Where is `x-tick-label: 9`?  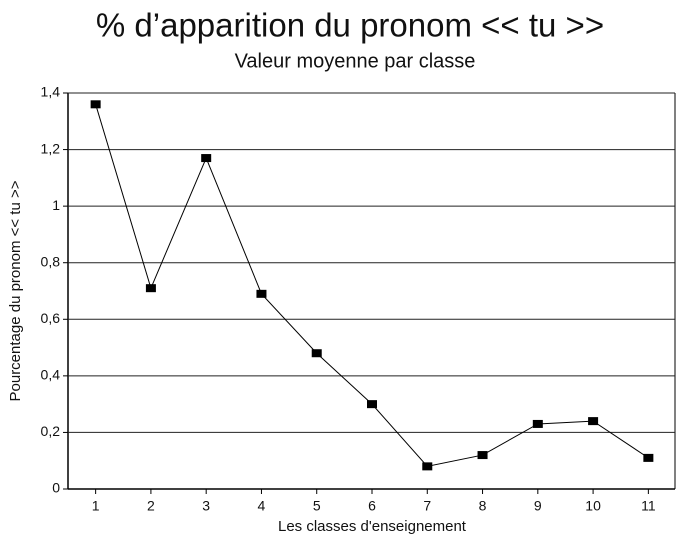
x-tick-label: 9 is located at coordinates (538, 506).